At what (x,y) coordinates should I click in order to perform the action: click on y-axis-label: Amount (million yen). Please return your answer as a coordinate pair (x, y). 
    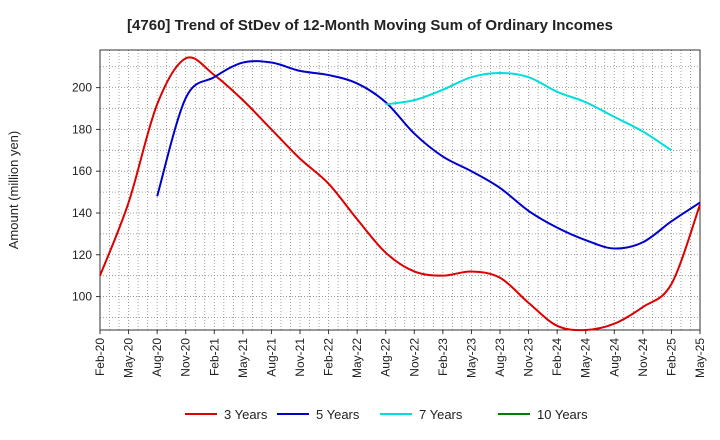
    Looking at the image, I should click on (13, 190).